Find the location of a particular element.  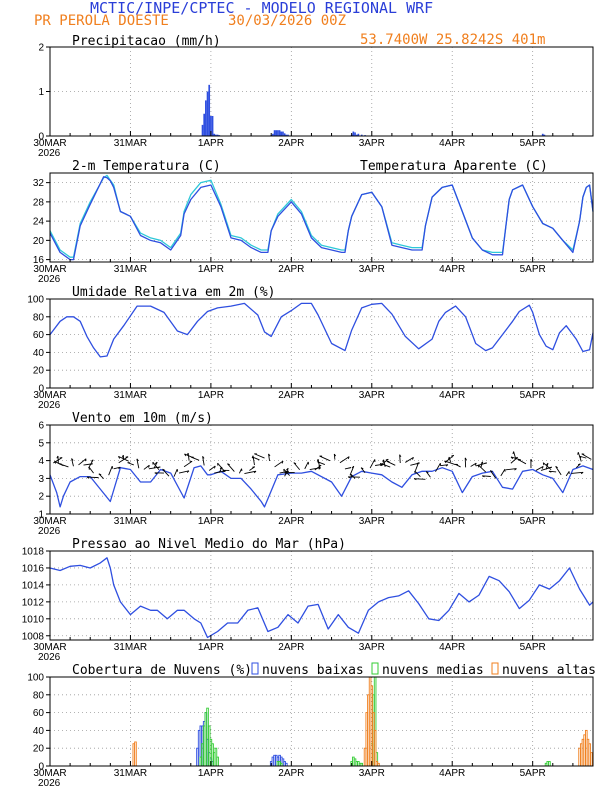

precip-day-label: 4APR is located at coordinates (452, 143).